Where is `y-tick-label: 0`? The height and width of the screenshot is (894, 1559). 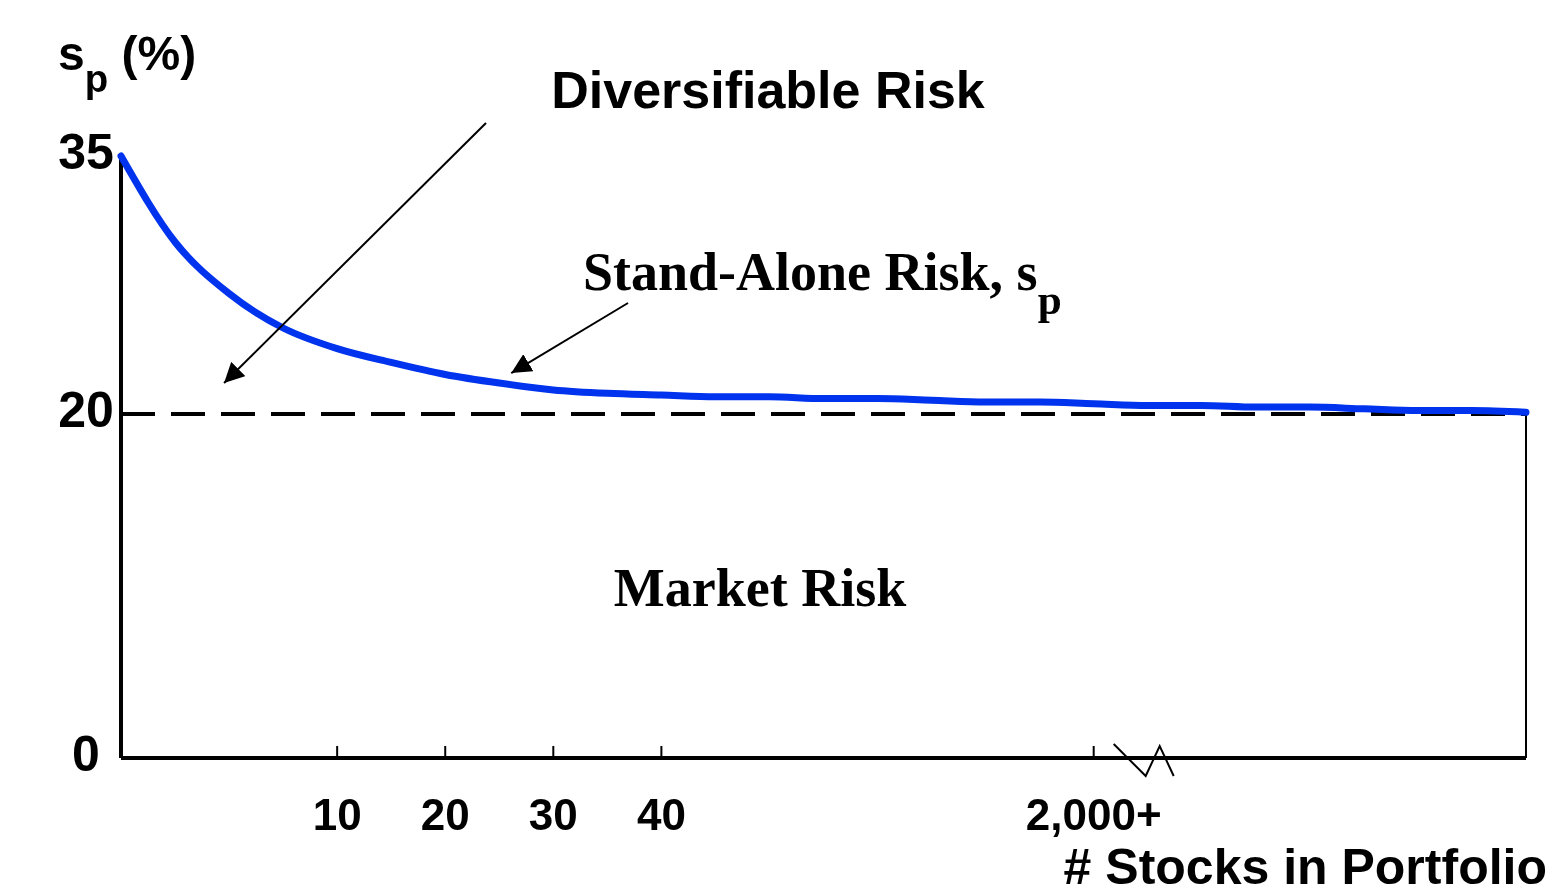 y-tick-label: 0 is located at coordinates (86, 754).